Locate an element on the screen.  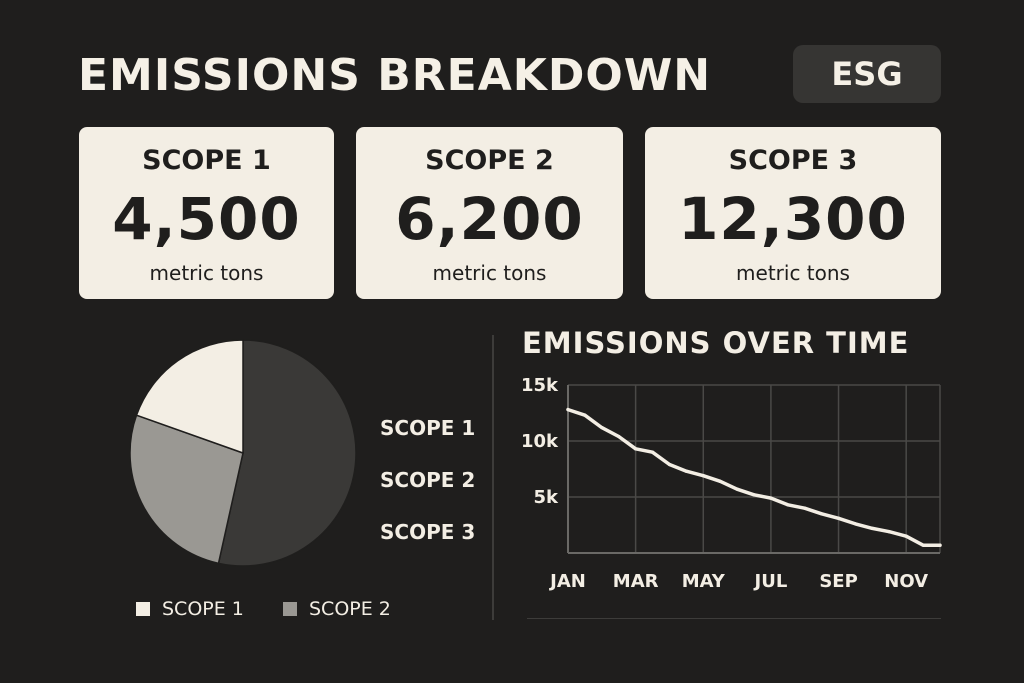
line-chart-title: EMISSIONS OVER TIME is located at coordinates (716, 343).